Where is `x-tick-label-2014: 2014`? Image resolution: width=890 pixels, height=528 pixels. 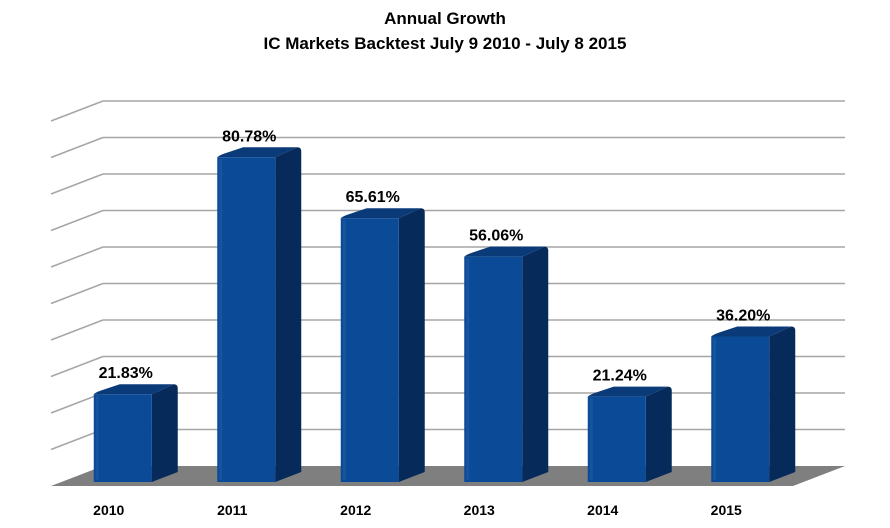
x-tick-label-2014: 2014 is located at coordinates (602, 510).